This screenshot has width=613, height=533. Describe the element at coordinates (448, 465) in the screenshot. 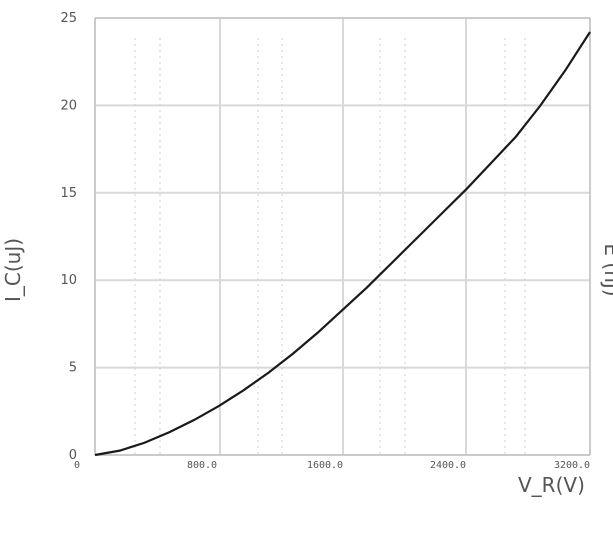

I see `x-tick-label: 2400.0` at that location.